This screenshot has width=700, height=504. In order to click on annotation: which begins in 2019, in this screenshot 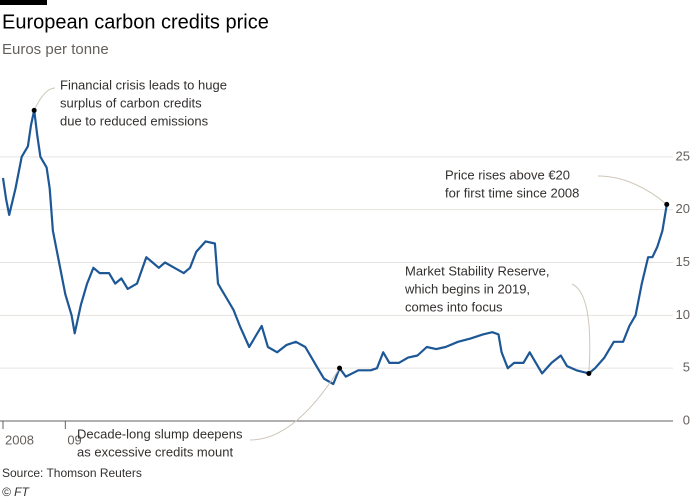, I will do `click(467, 288)`.